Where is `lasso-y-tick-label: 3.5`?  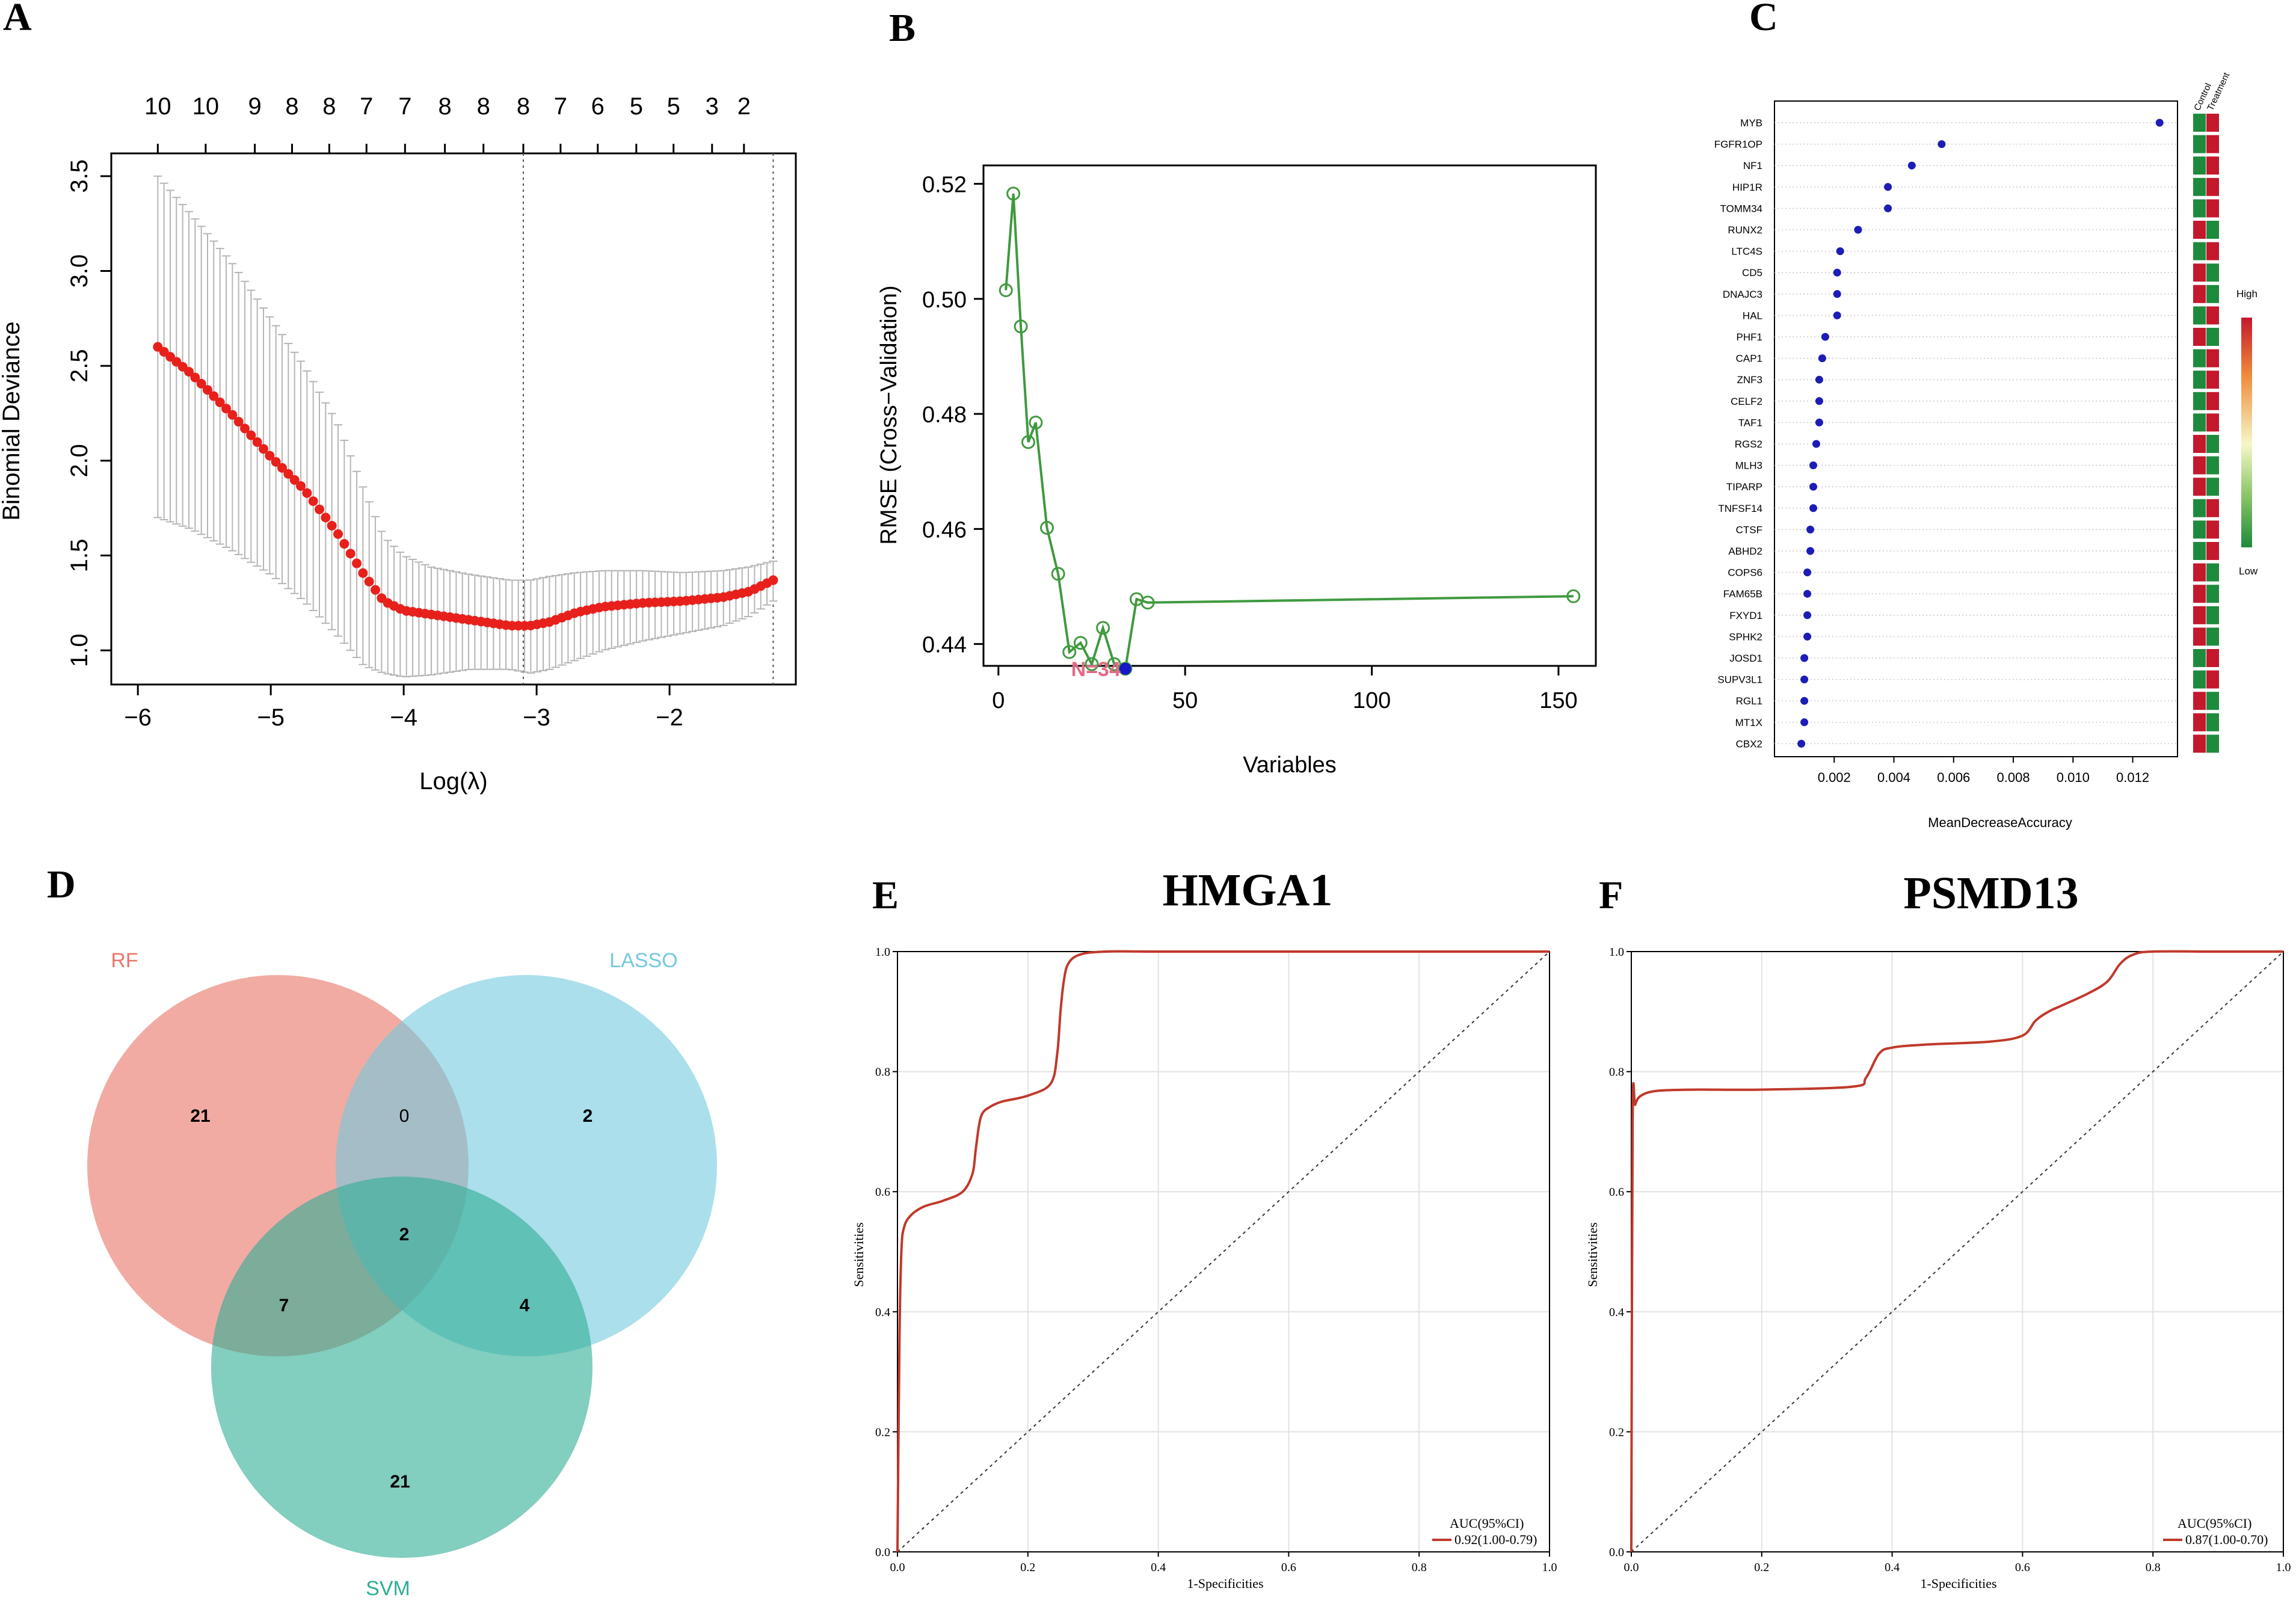 lasso-y-tick-label: 3.5 is located at coordinates (79, 176).